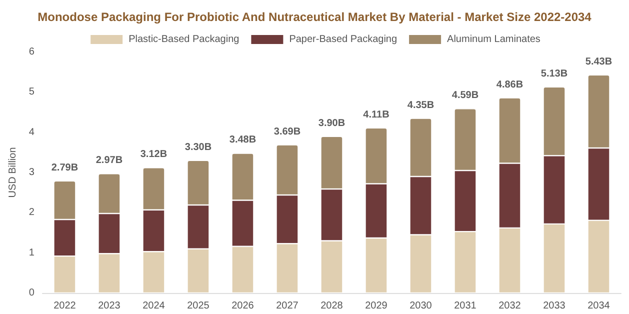 The height and width of the screenshot is (314, 629). I want to click on y-tick-label: 1, so click(31, 252).